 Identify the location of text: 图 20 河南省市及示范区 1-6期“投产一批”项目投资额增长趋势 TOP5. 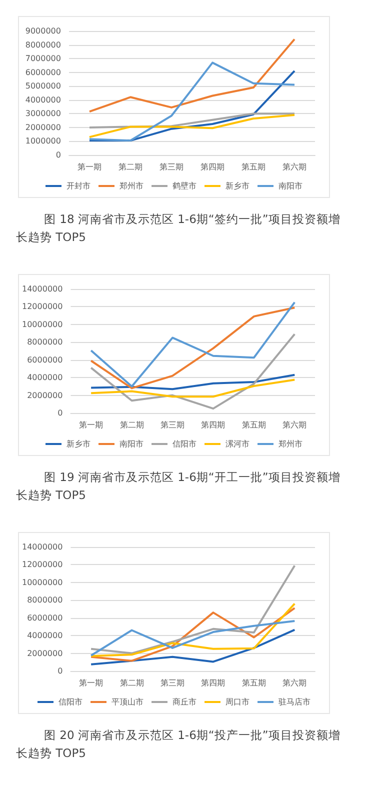
(178, 744).